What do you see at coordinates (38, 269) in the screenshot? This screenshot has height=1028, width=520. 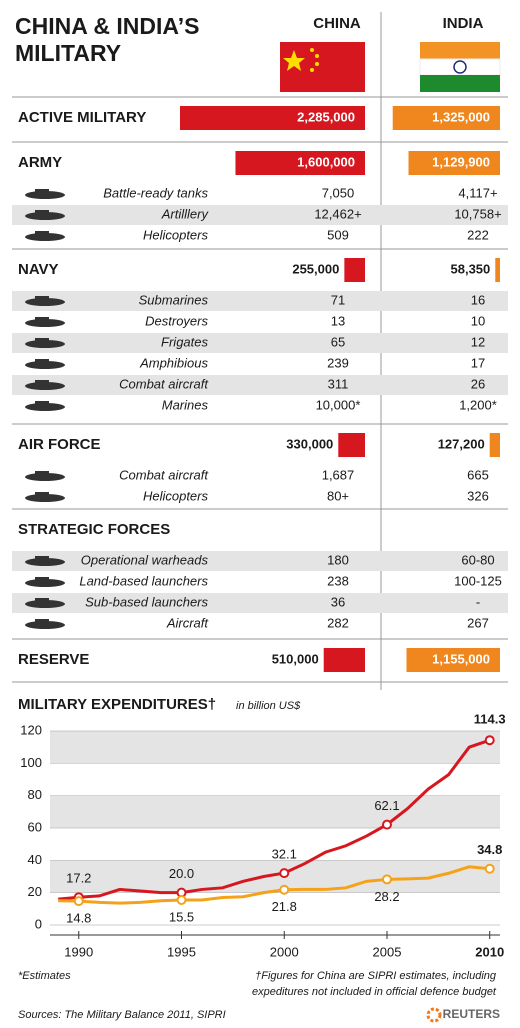 I see `section-title: NAVY` at bounding box center [38, 269].